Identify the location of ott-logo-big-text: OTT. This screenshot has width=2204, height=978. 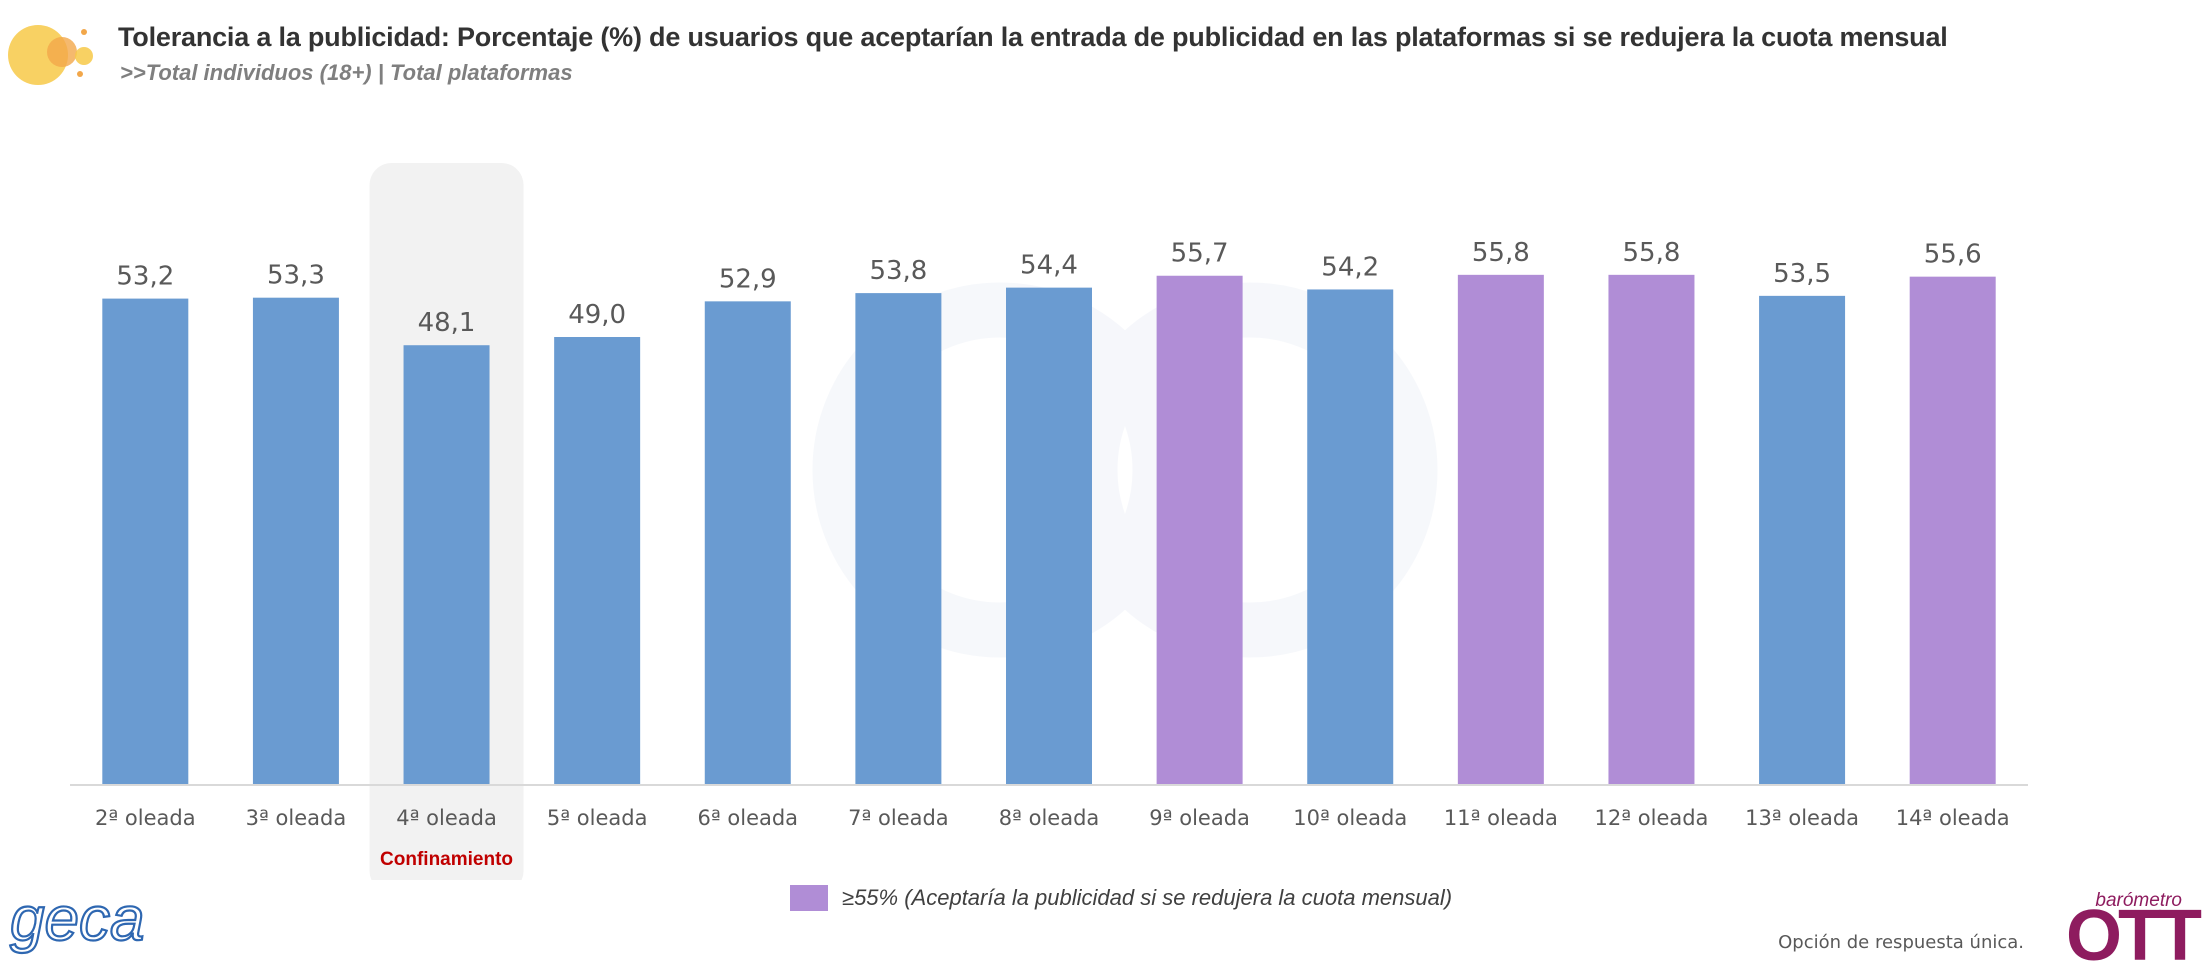
(2134, 936).